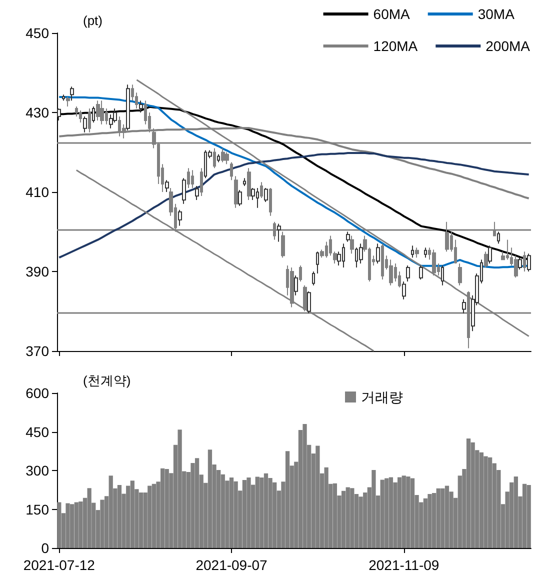 The height and width of the screenshot is (579, 545). I want to click on y-tick-label: 410, so click(38, 192).